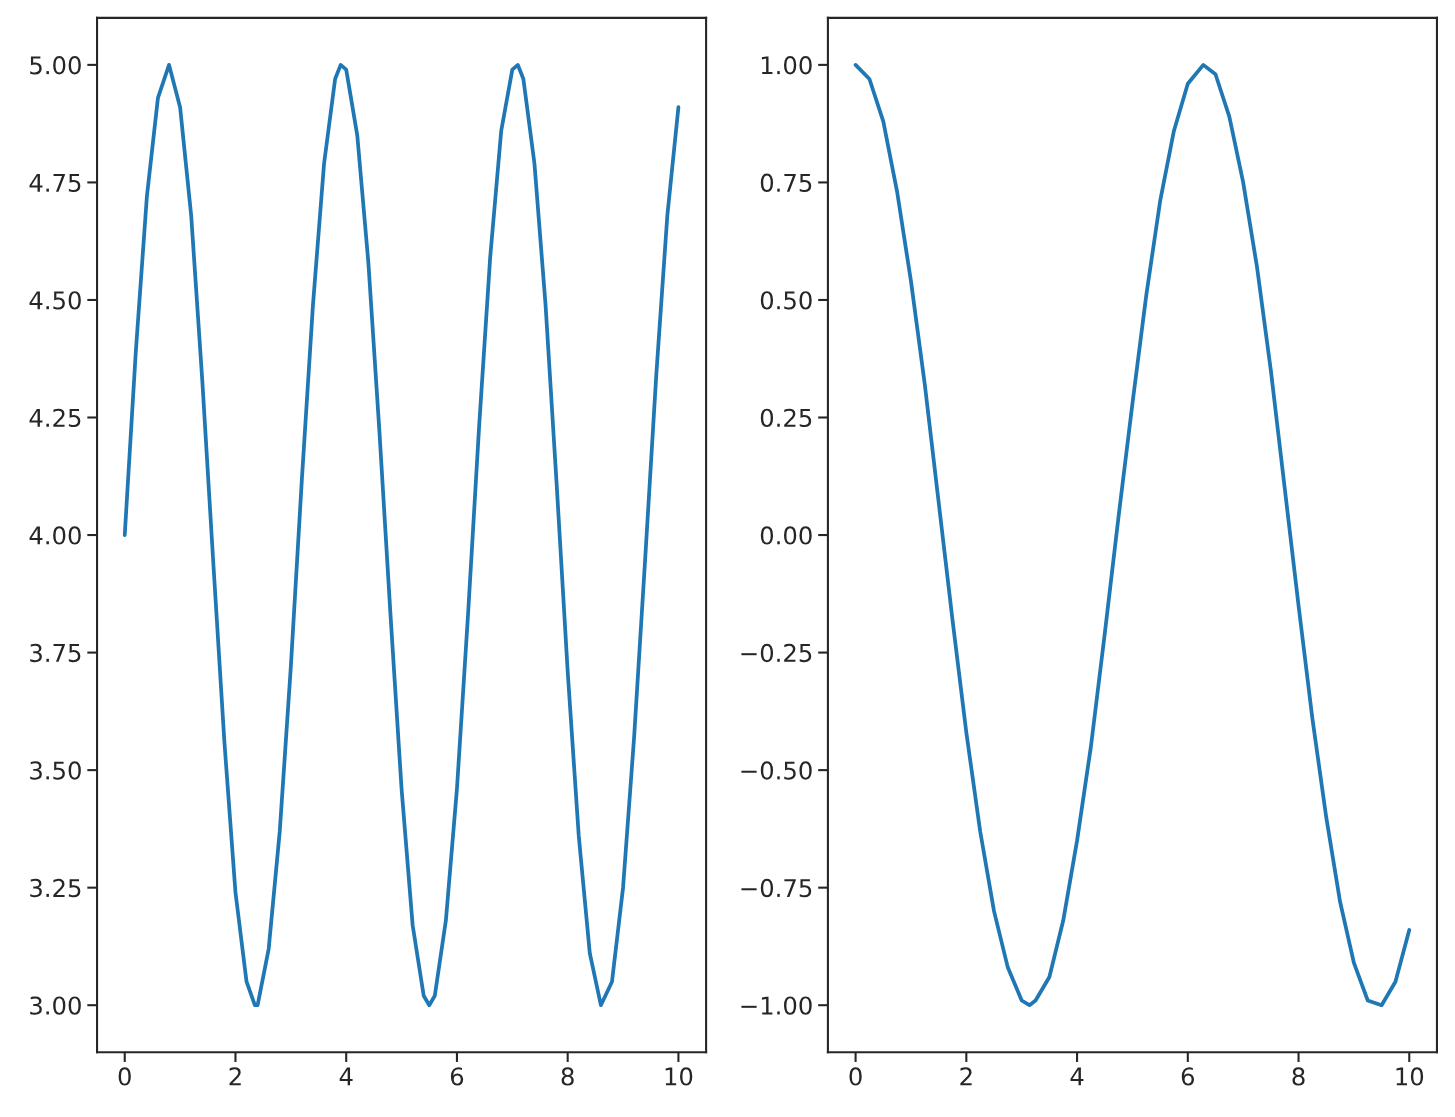 This screenshot has height=1117, width=1455. I want to click on y-tick-label: −0.75, so click(776, 888).